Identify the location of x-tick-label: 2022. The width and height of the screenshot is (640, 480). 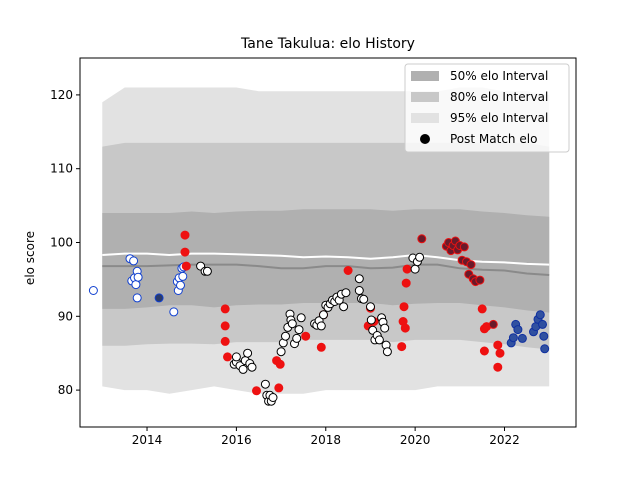
(504, 440).